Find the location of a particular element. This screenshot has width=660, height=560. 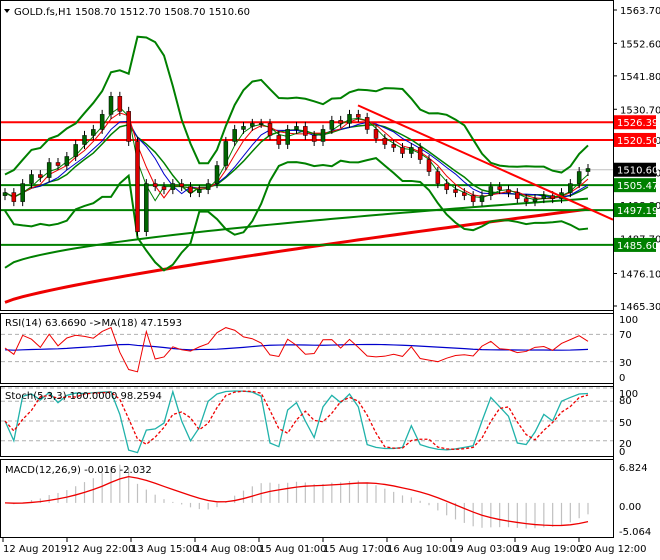

price-tick: 1563.70 is located at coordinates (640, 11).